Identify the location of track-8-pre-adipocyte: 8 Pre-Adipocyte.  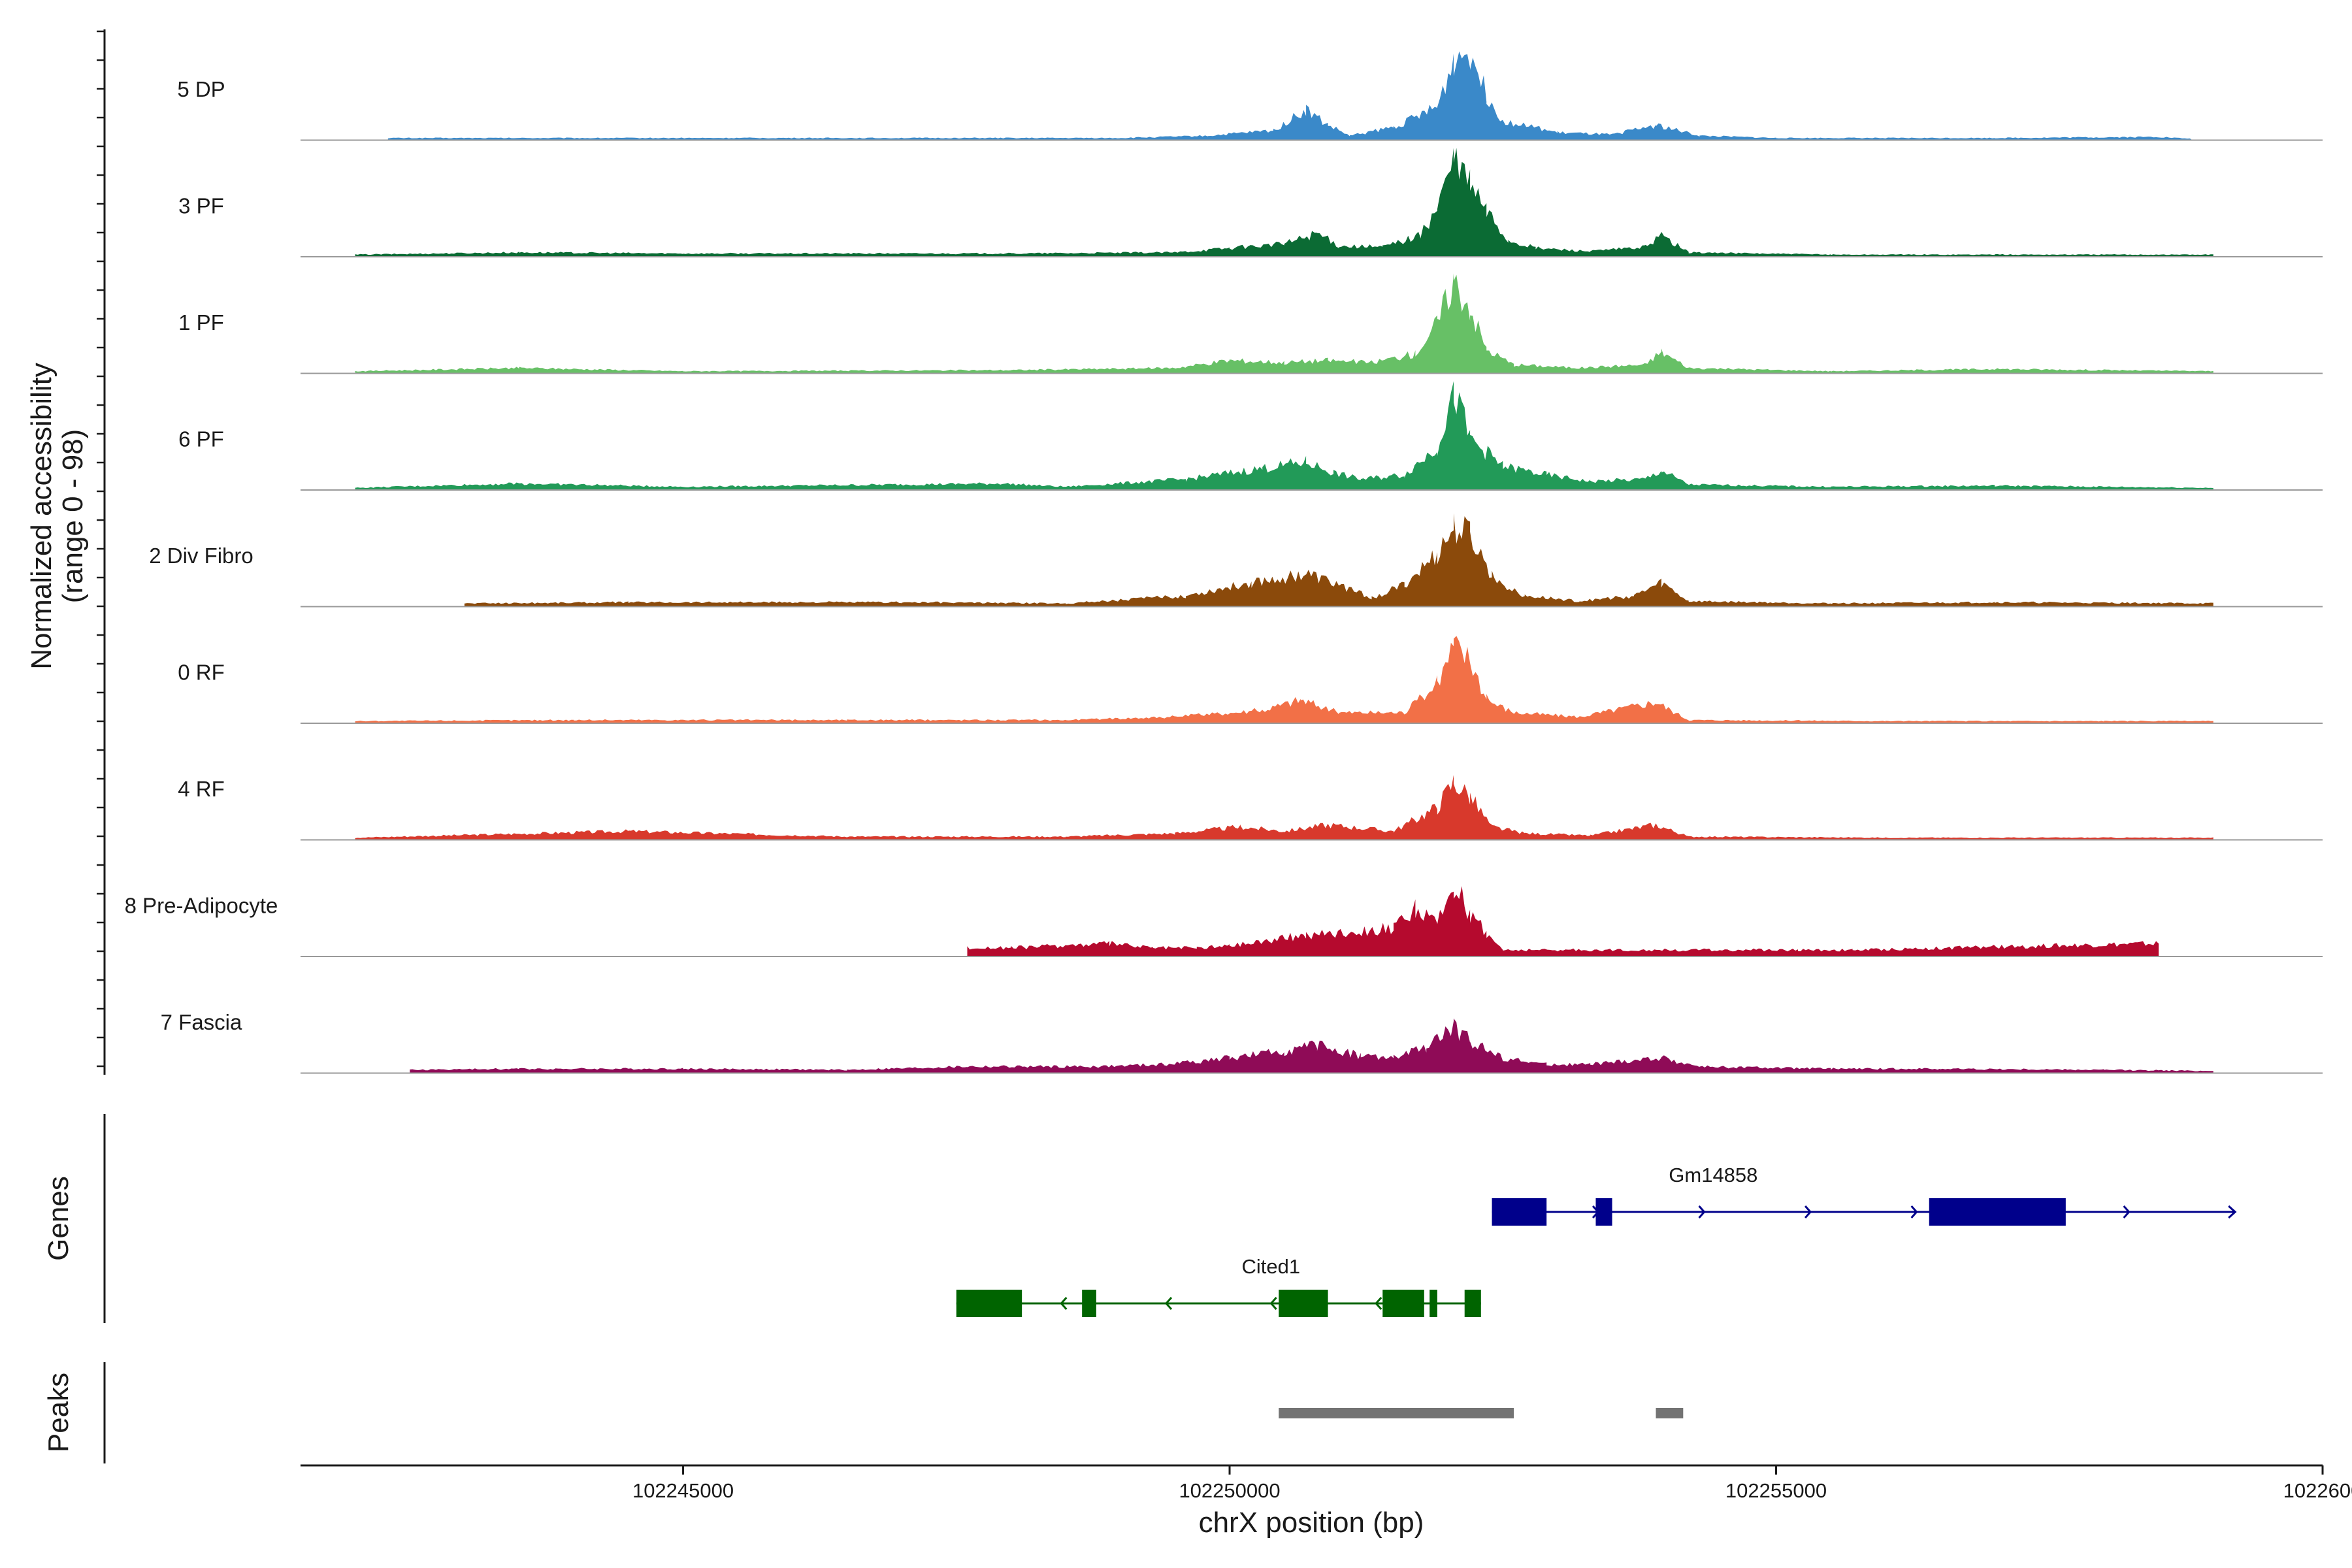
(1224, 921).